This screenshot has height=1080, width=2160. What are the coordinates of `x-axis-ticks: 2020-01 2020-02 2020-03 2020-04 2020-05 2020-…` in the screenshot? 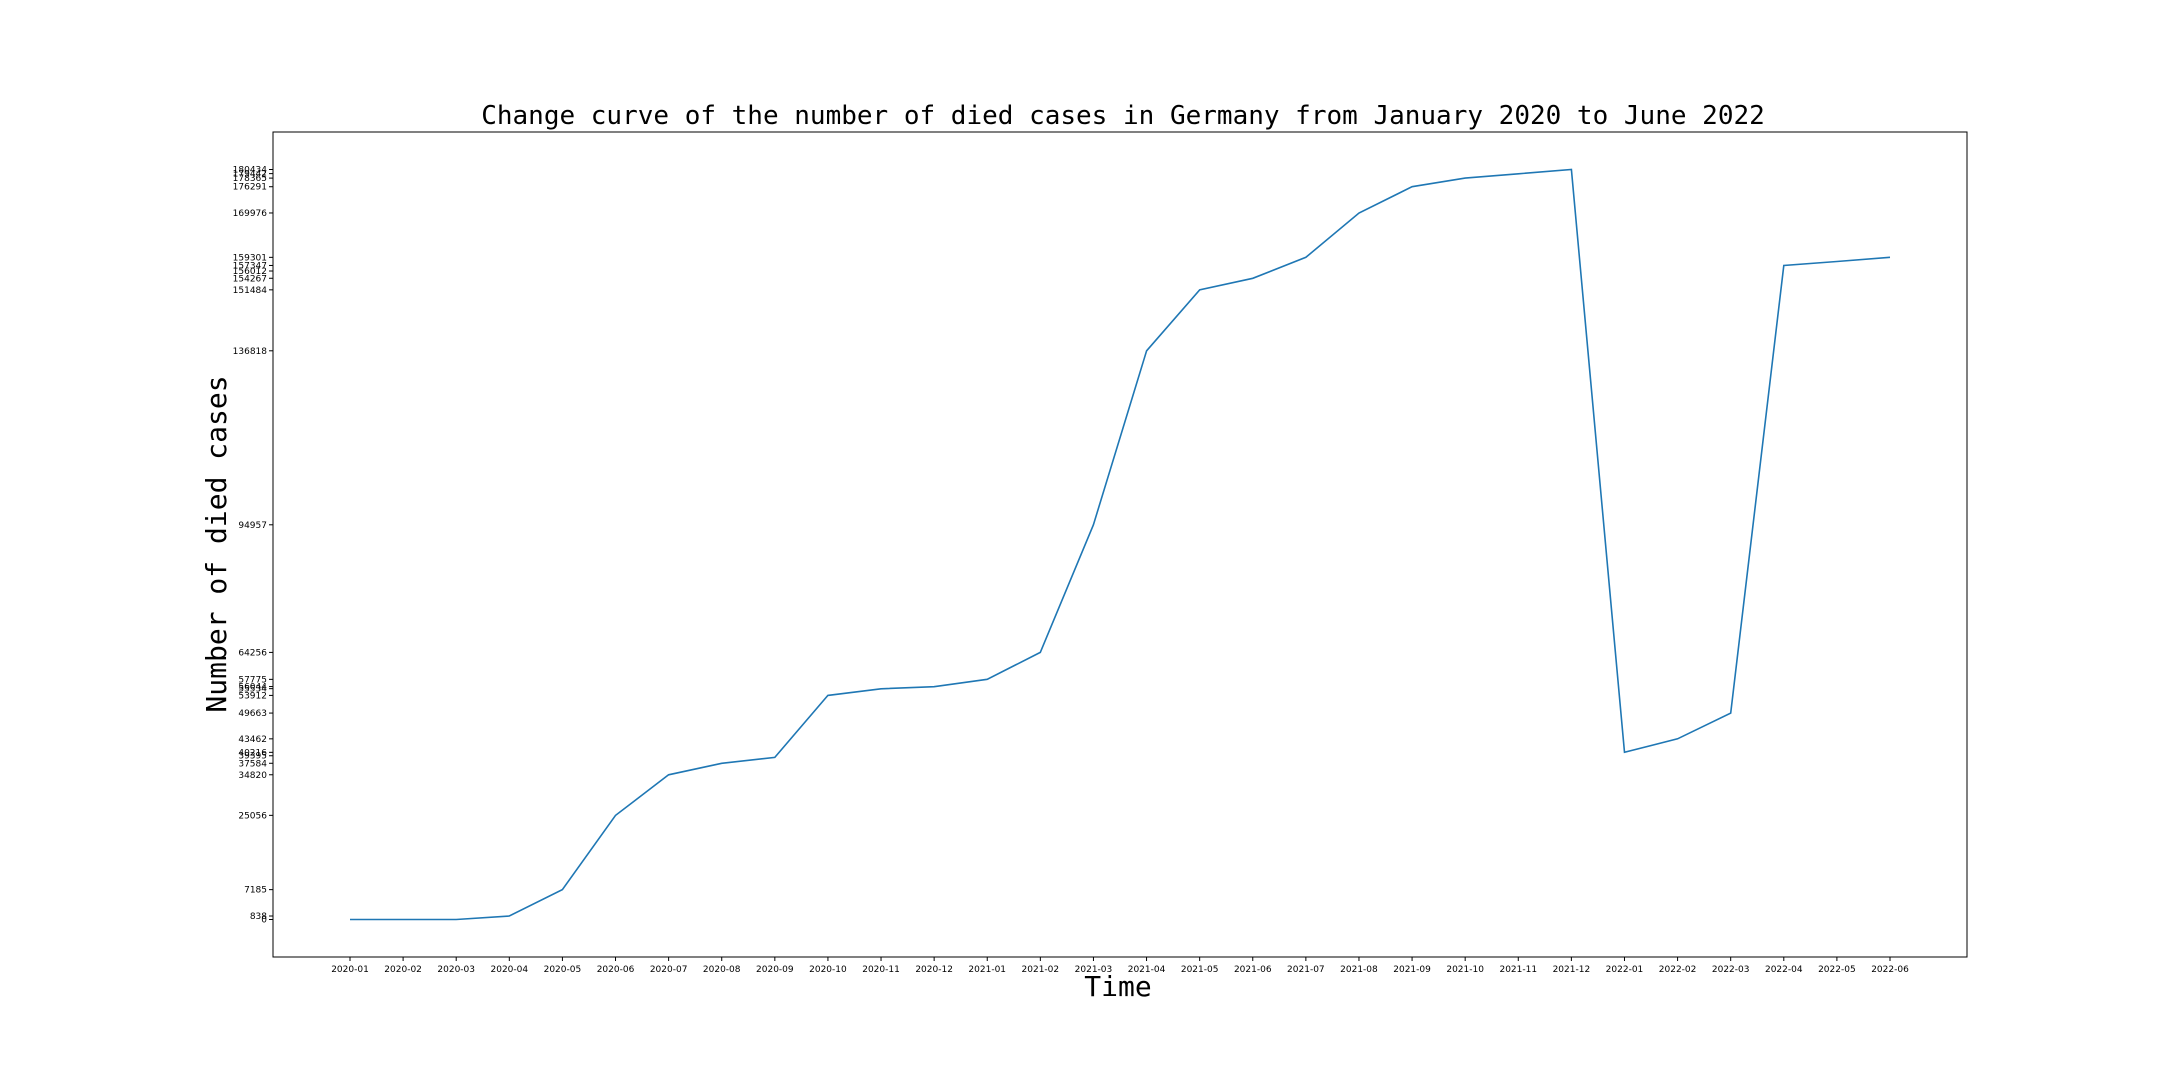 It's located at (1120, 966).